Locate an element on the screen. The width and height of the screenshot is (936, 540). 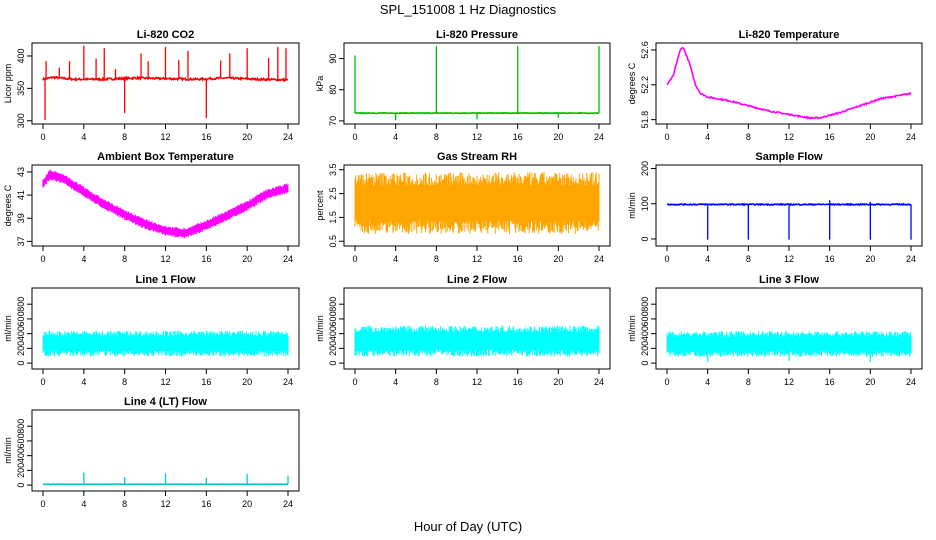
y-axis-label: percent is located at coordinates (320, 205).